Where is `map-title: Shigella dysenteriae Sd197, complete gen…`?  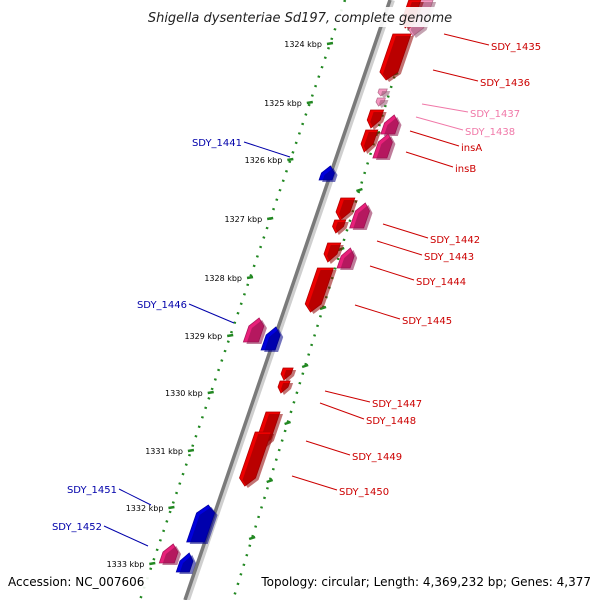
map-title: Shigella dysenteriae Sd197, complete gen… is located at coordinates (300, 18).